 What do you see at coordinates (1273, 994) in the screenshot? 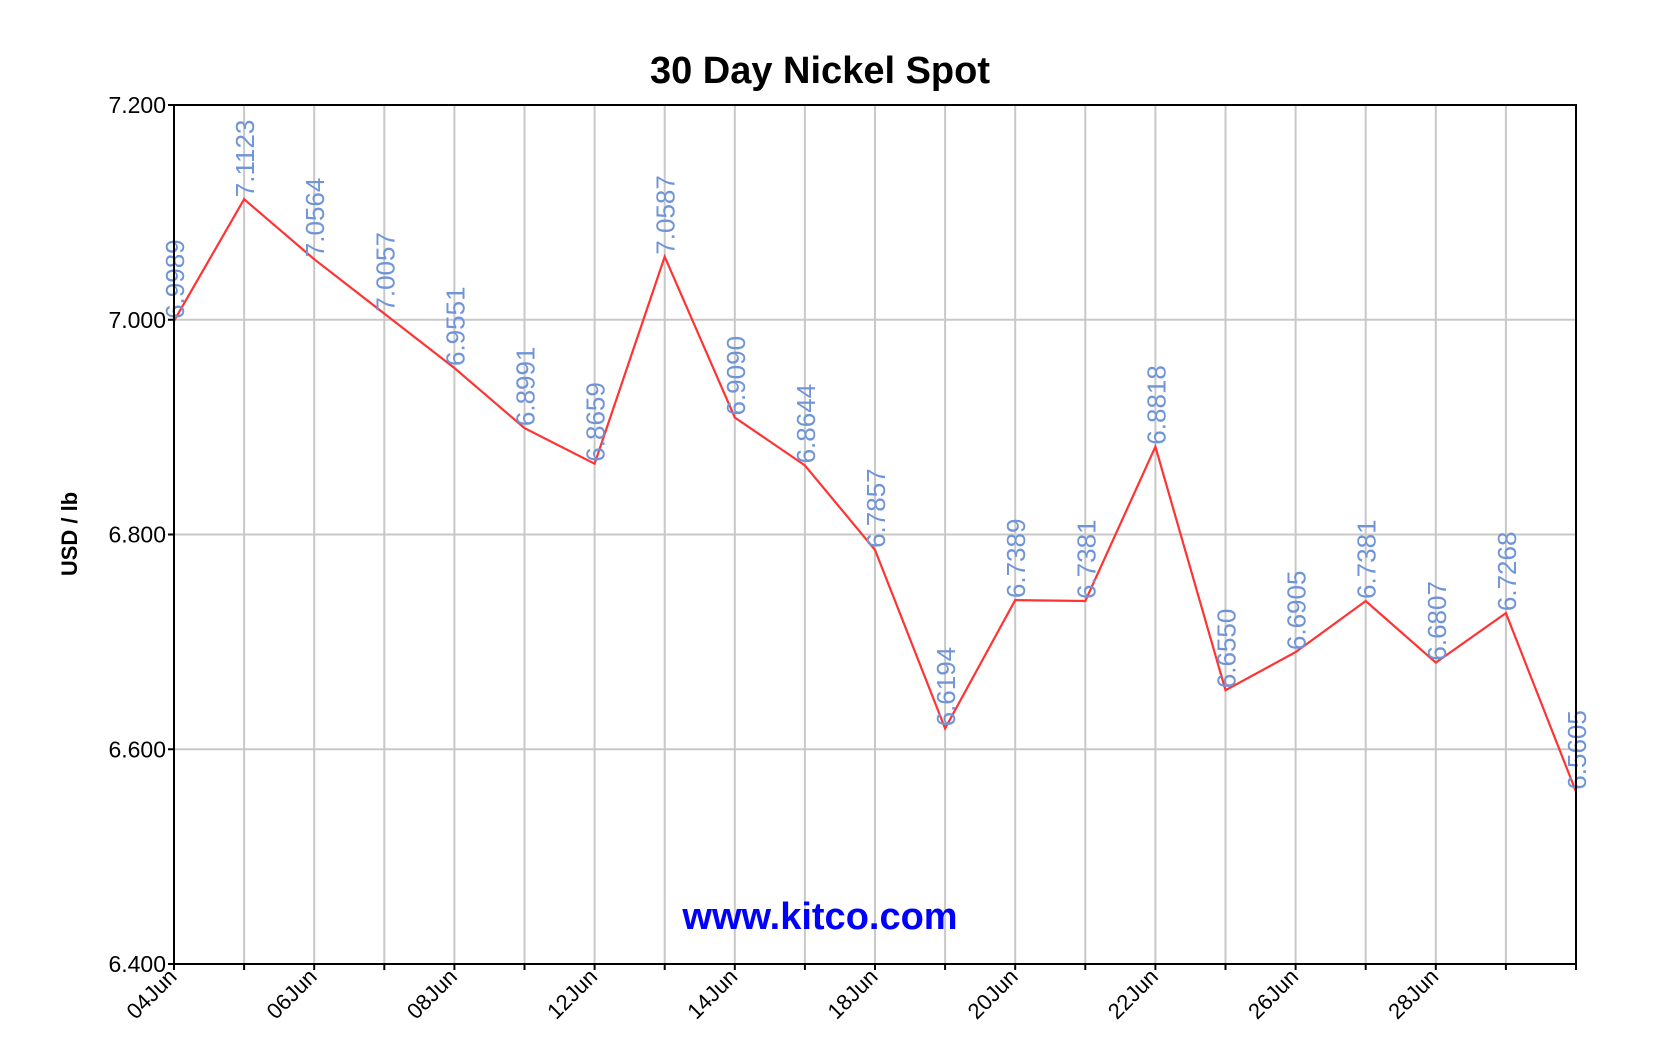
I see `x-tick-label: 26Jun` at bounding box center [1273, 994].